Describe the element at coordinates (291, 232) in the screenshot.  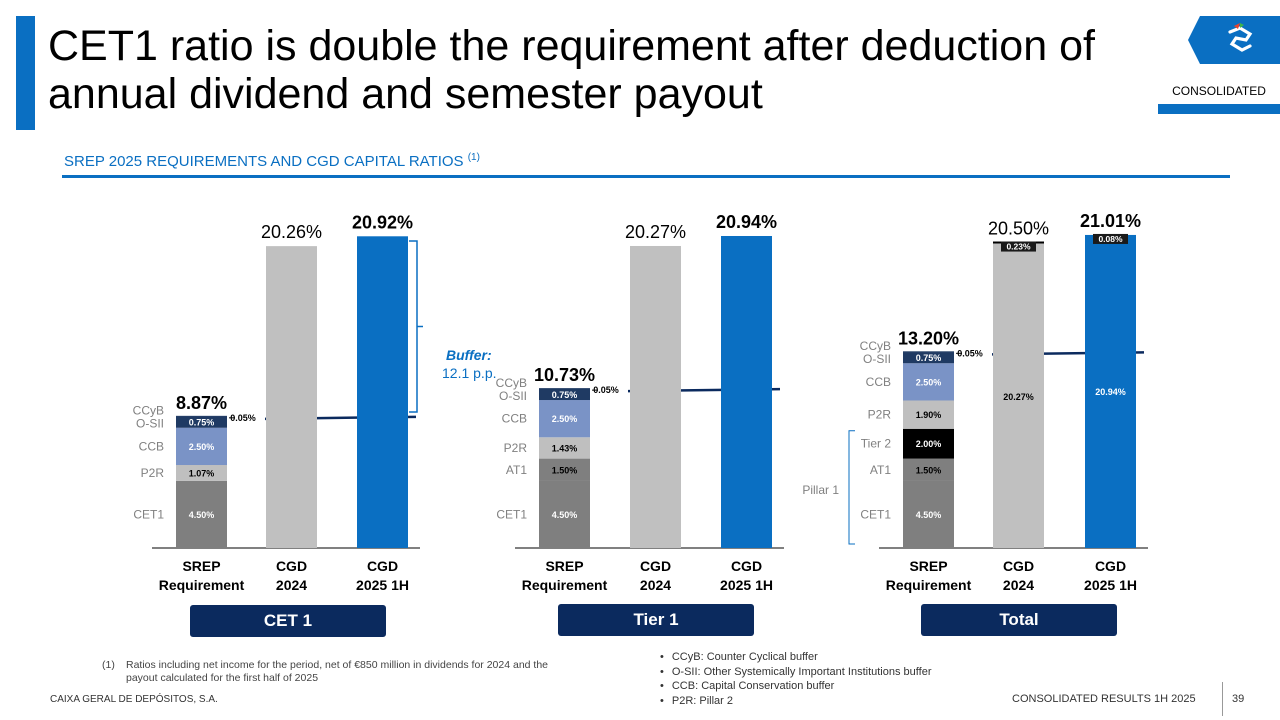
I see `bar-total-label: 20.26%` at that location.